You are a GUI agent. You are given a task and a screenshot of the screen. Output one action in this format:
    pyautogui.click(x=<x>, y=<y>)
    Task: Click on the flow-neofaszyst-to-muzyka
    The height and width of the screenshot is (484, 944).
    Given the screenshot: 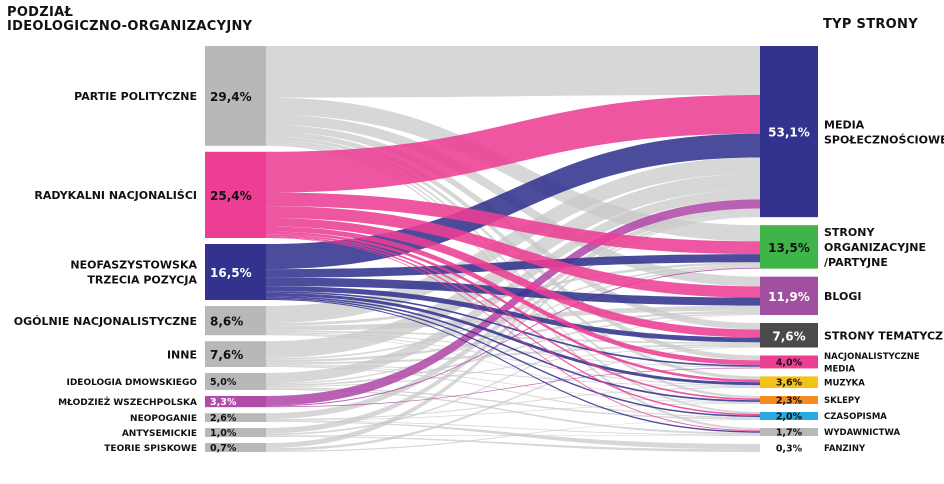 What is the action you would take?
    pyautogui.click(x=513, y=339)
    